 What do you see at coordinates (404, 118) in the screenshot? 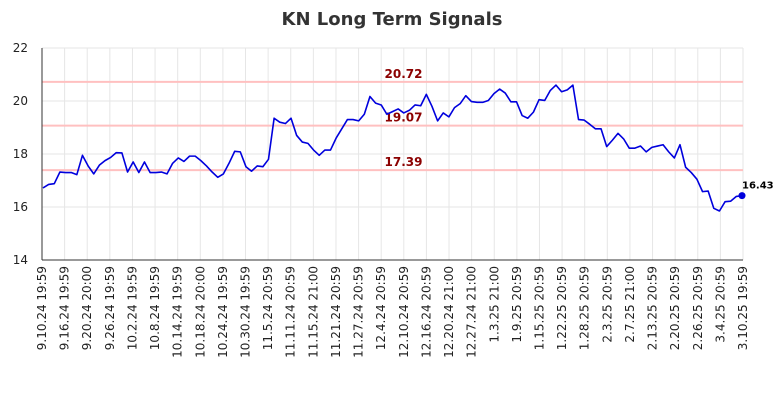
I see `reference-line-label: 19.07` at bounding box center [404, 118].